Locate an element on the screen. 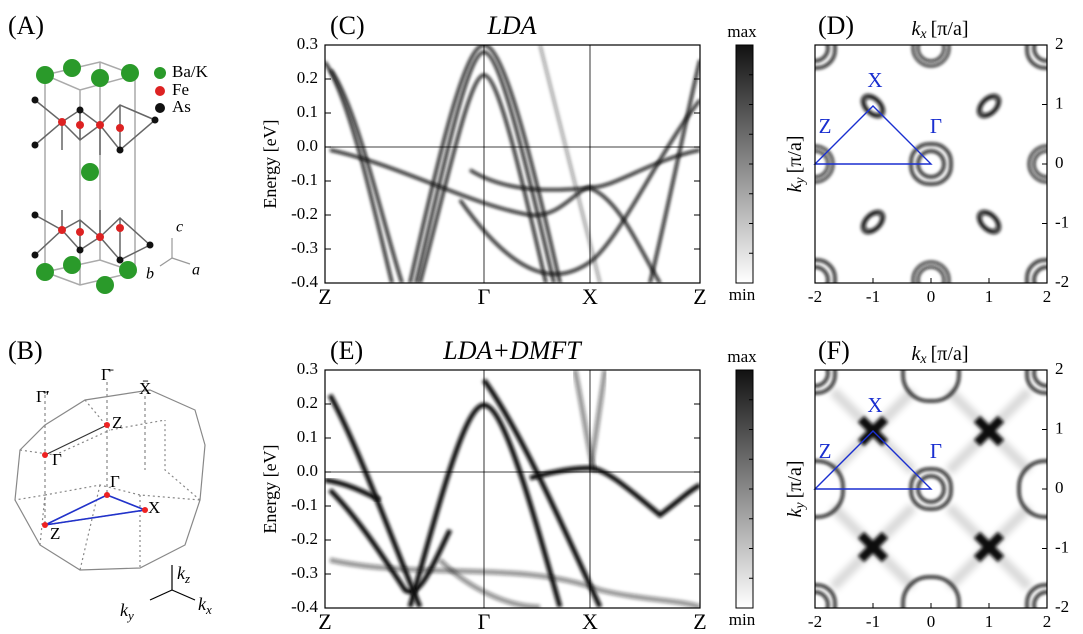 Image resolution: width=1083 pixels, height=634 pixels. axis-label: ky is located at coordinates (127, 611).